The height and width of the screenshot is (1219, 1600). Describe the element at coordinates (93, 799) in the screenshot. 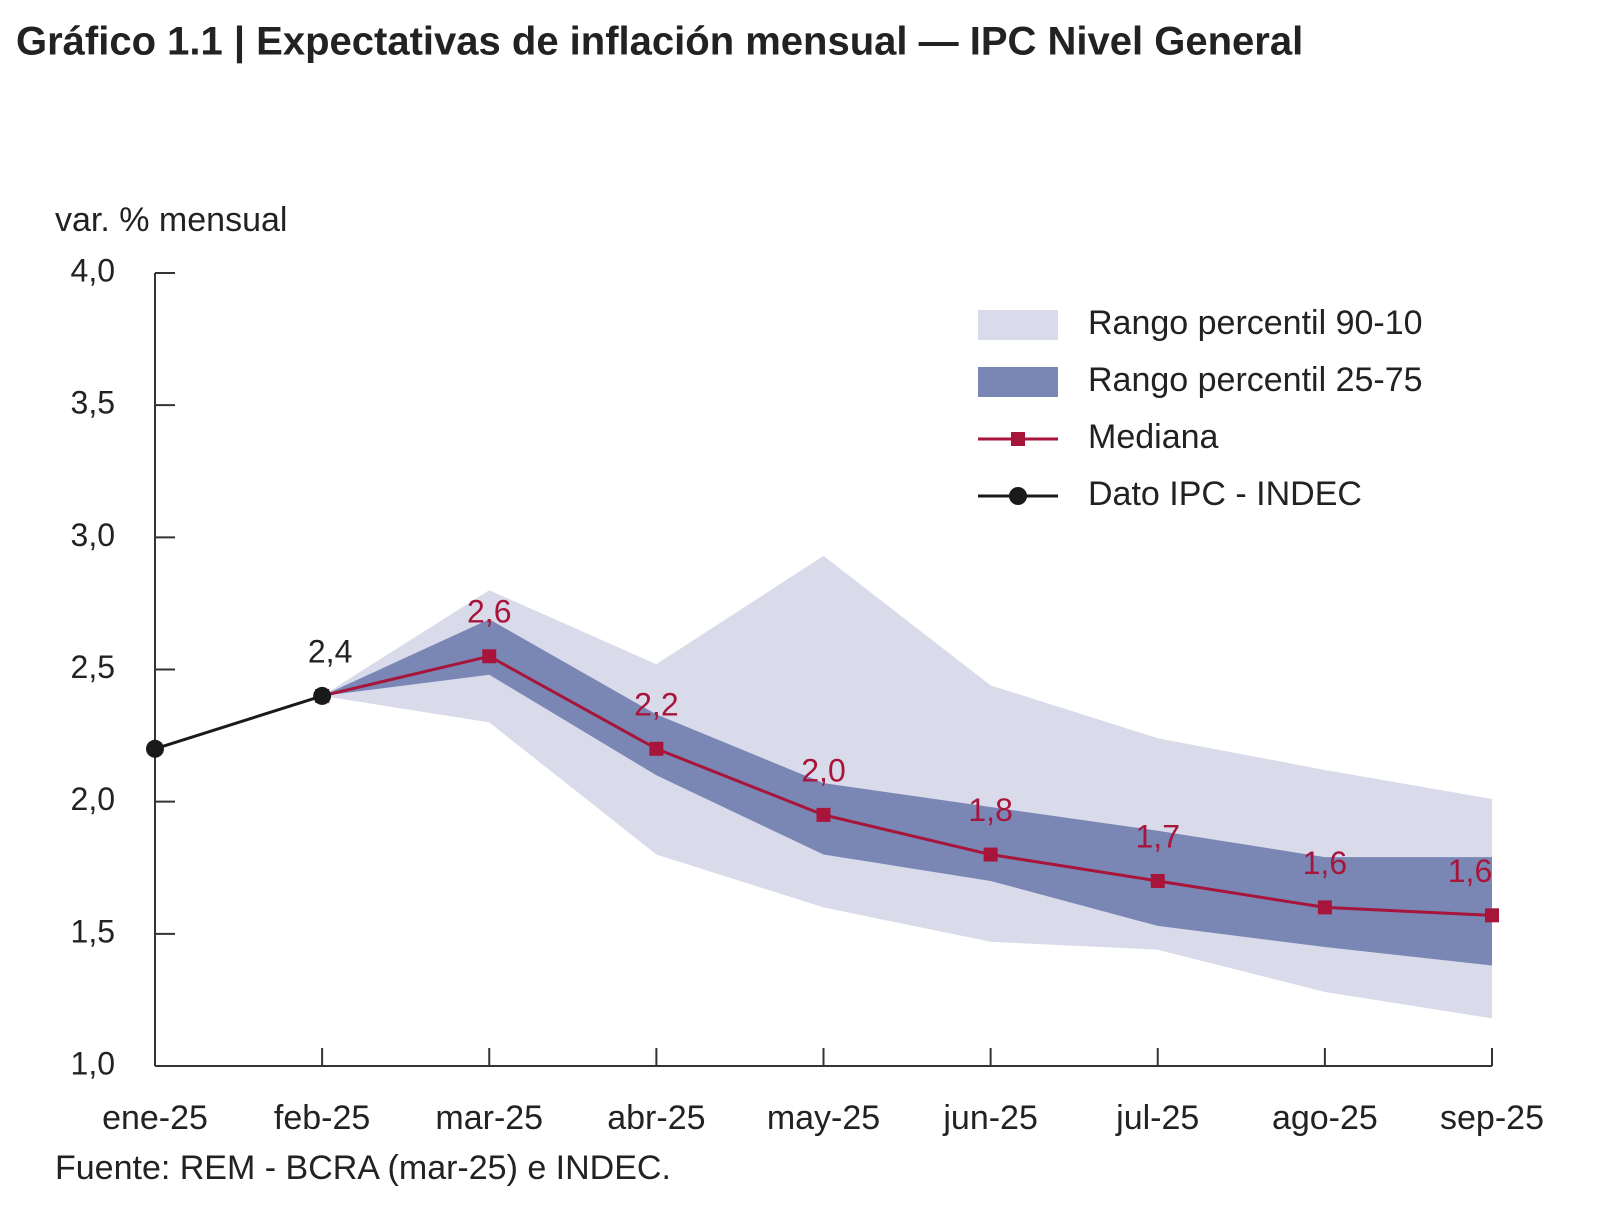

I see `y-tick-label: 2,0` at that location.